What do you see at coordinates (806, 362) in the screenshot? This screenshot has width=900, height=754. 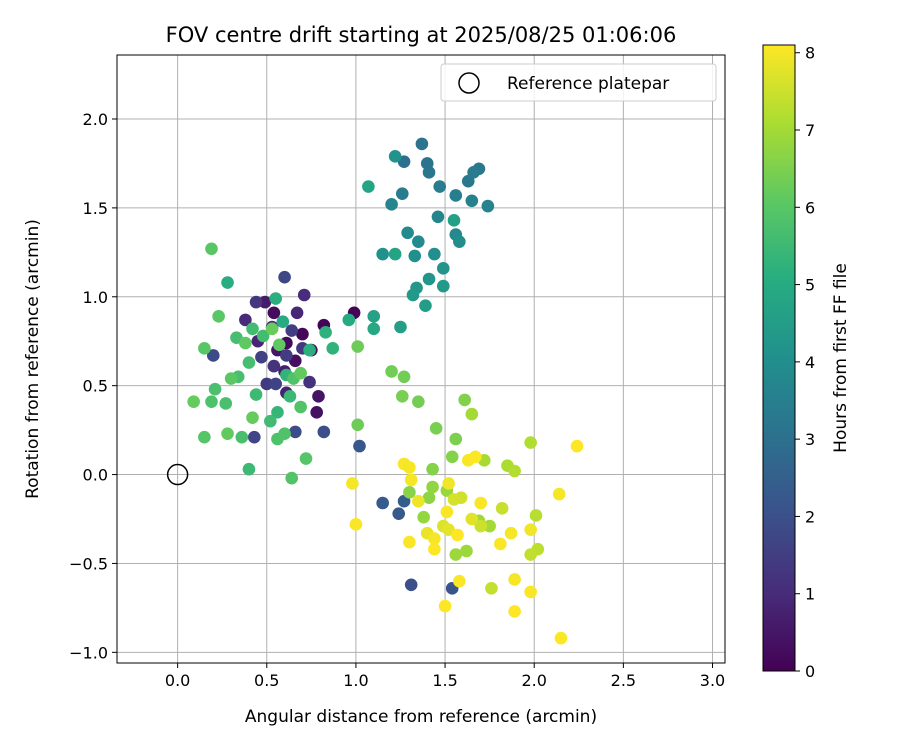 I see `colorbar: 0 1 2 3 4 5 6 7 8 Hours from first FF file` at bounding box center [806, 362].